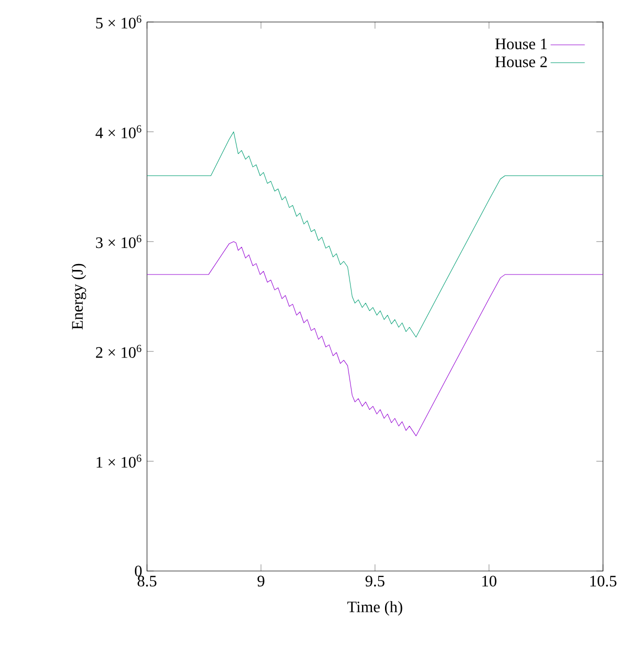 The height and width of the screenshot is (661, 640). What do you see at coordinates (375, 581) in the screenshot?
I see `x-tick-label: 9.5` at bounding box center [375, 581].